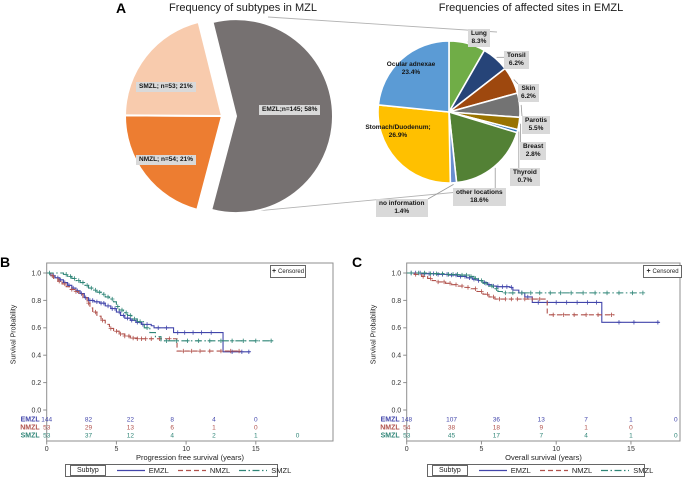 The width and height of the screenshot is (685, 480). What do you see at coordinates (479, 200) in the screenshot?
I see `pie-label-other-locations-pct: 18.6%` at bounding box center [479, 200].